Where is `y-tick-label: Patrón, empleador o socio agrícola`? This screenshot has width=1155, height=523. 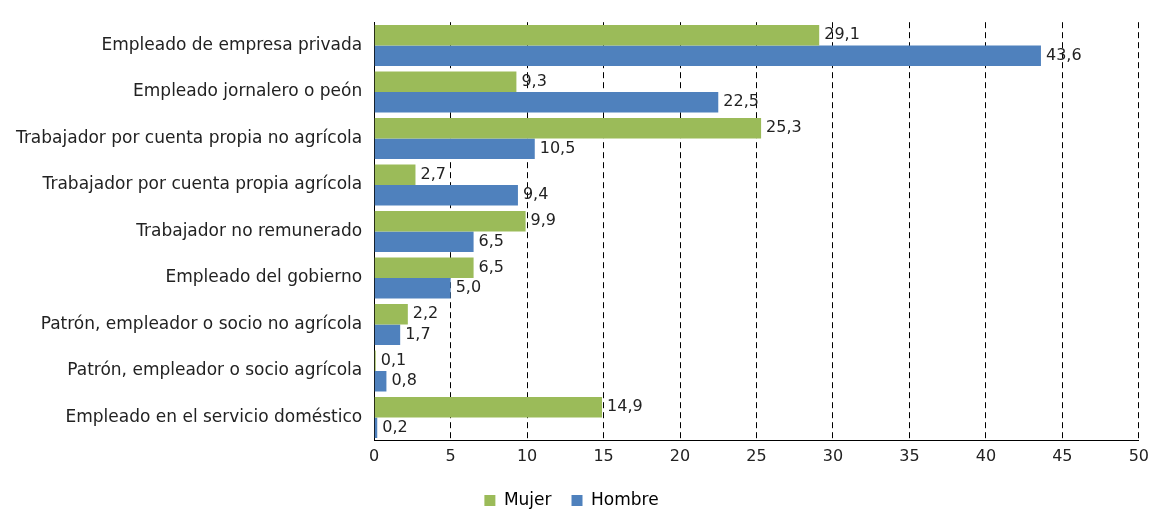
y-tick-label: Patrón, empleador o socio agrícola is located at coordinates (215, 369).